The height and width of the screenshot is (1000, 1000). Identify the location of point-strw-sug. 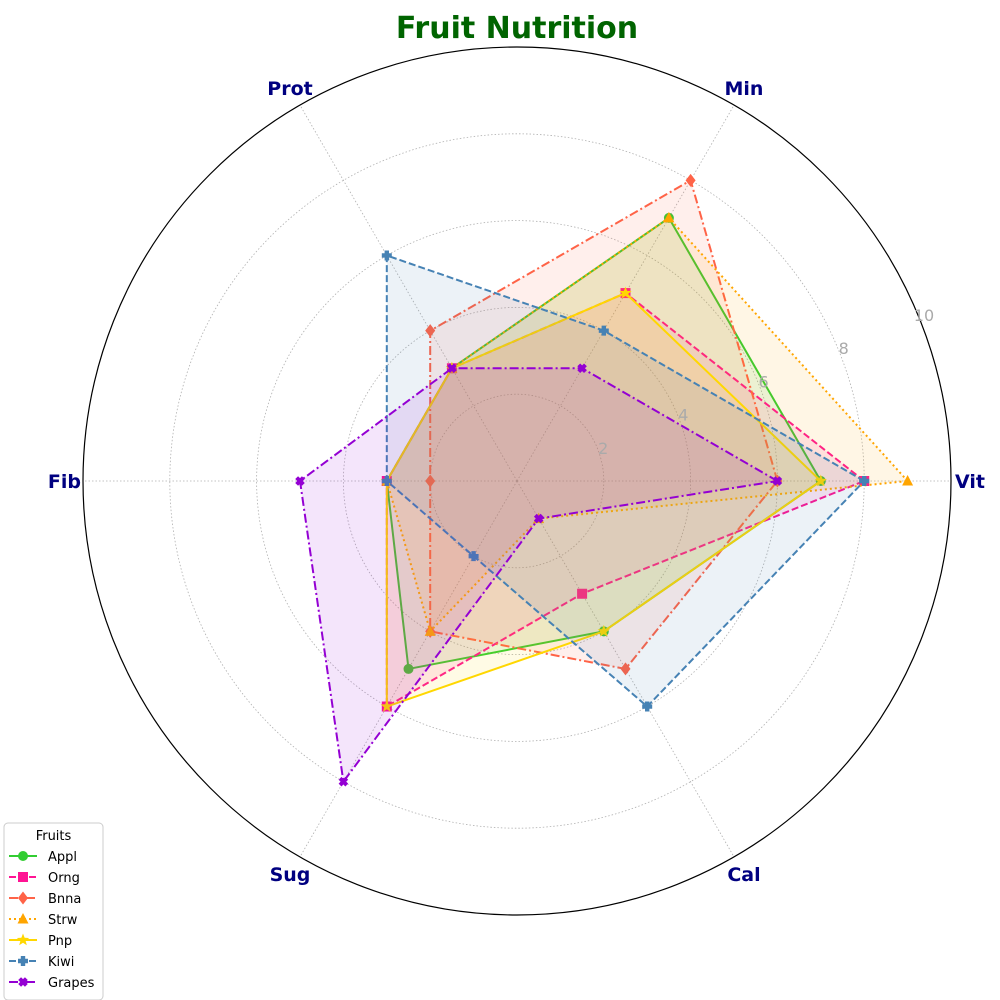
(430, 630).